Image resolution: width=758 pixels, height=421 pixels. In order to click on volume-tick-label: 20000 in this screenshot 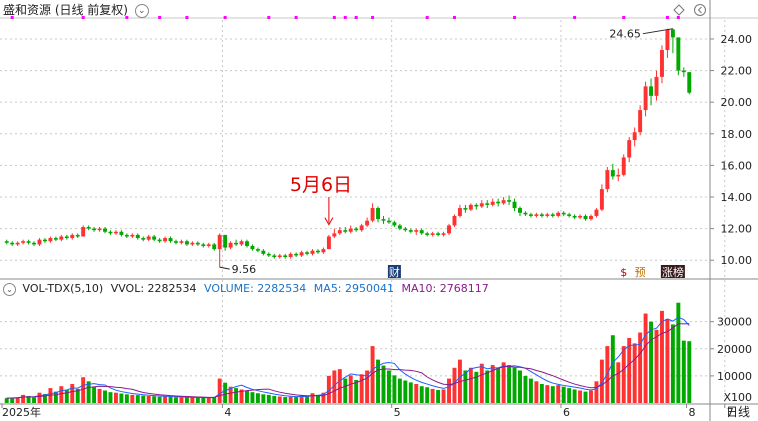, I will do `click(734, 349)`.